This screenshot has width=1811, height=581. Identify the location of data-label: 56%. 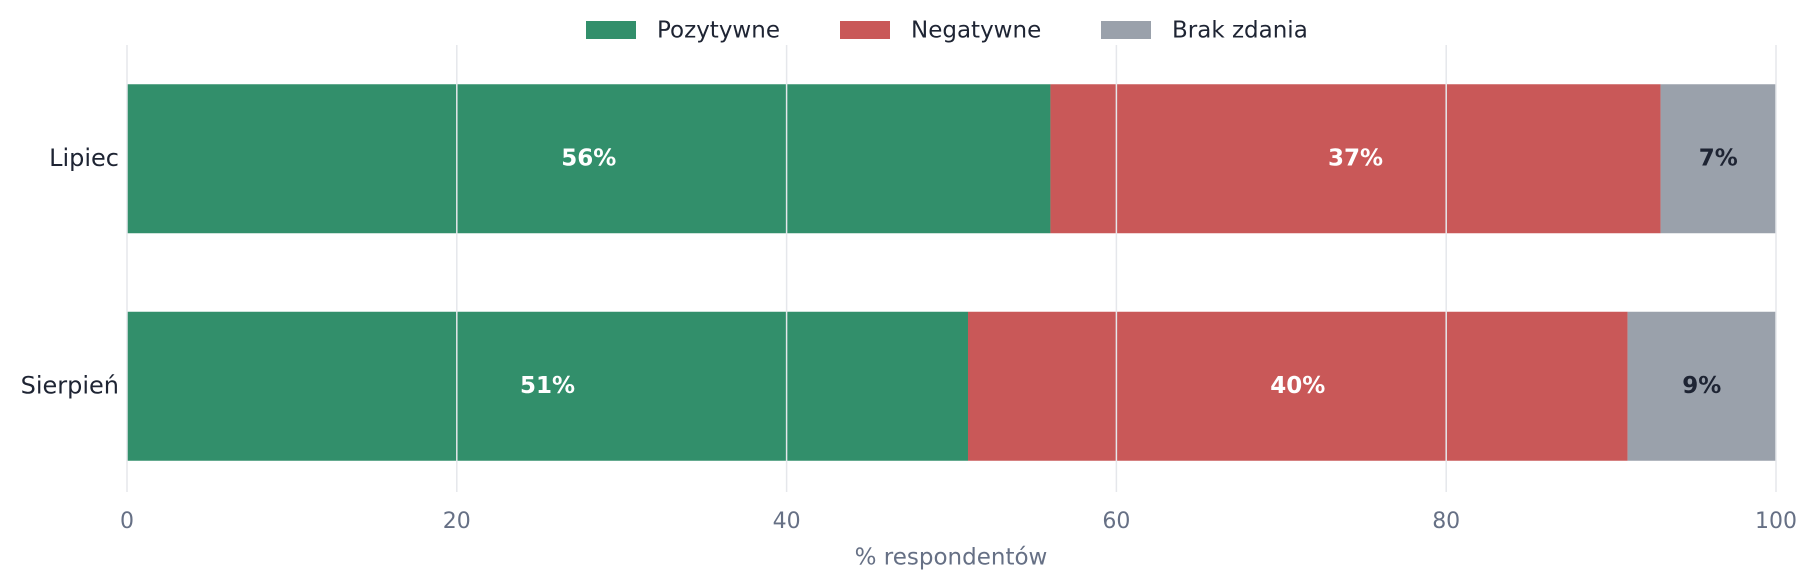
(588, 158).